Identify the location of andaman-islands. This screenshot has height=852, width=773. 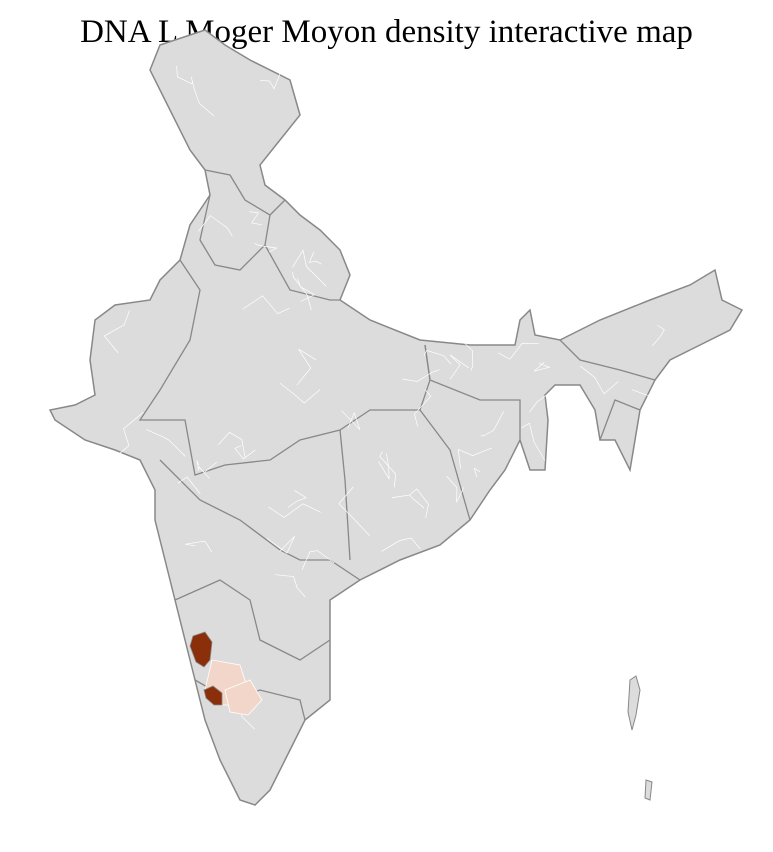
(640, 738).